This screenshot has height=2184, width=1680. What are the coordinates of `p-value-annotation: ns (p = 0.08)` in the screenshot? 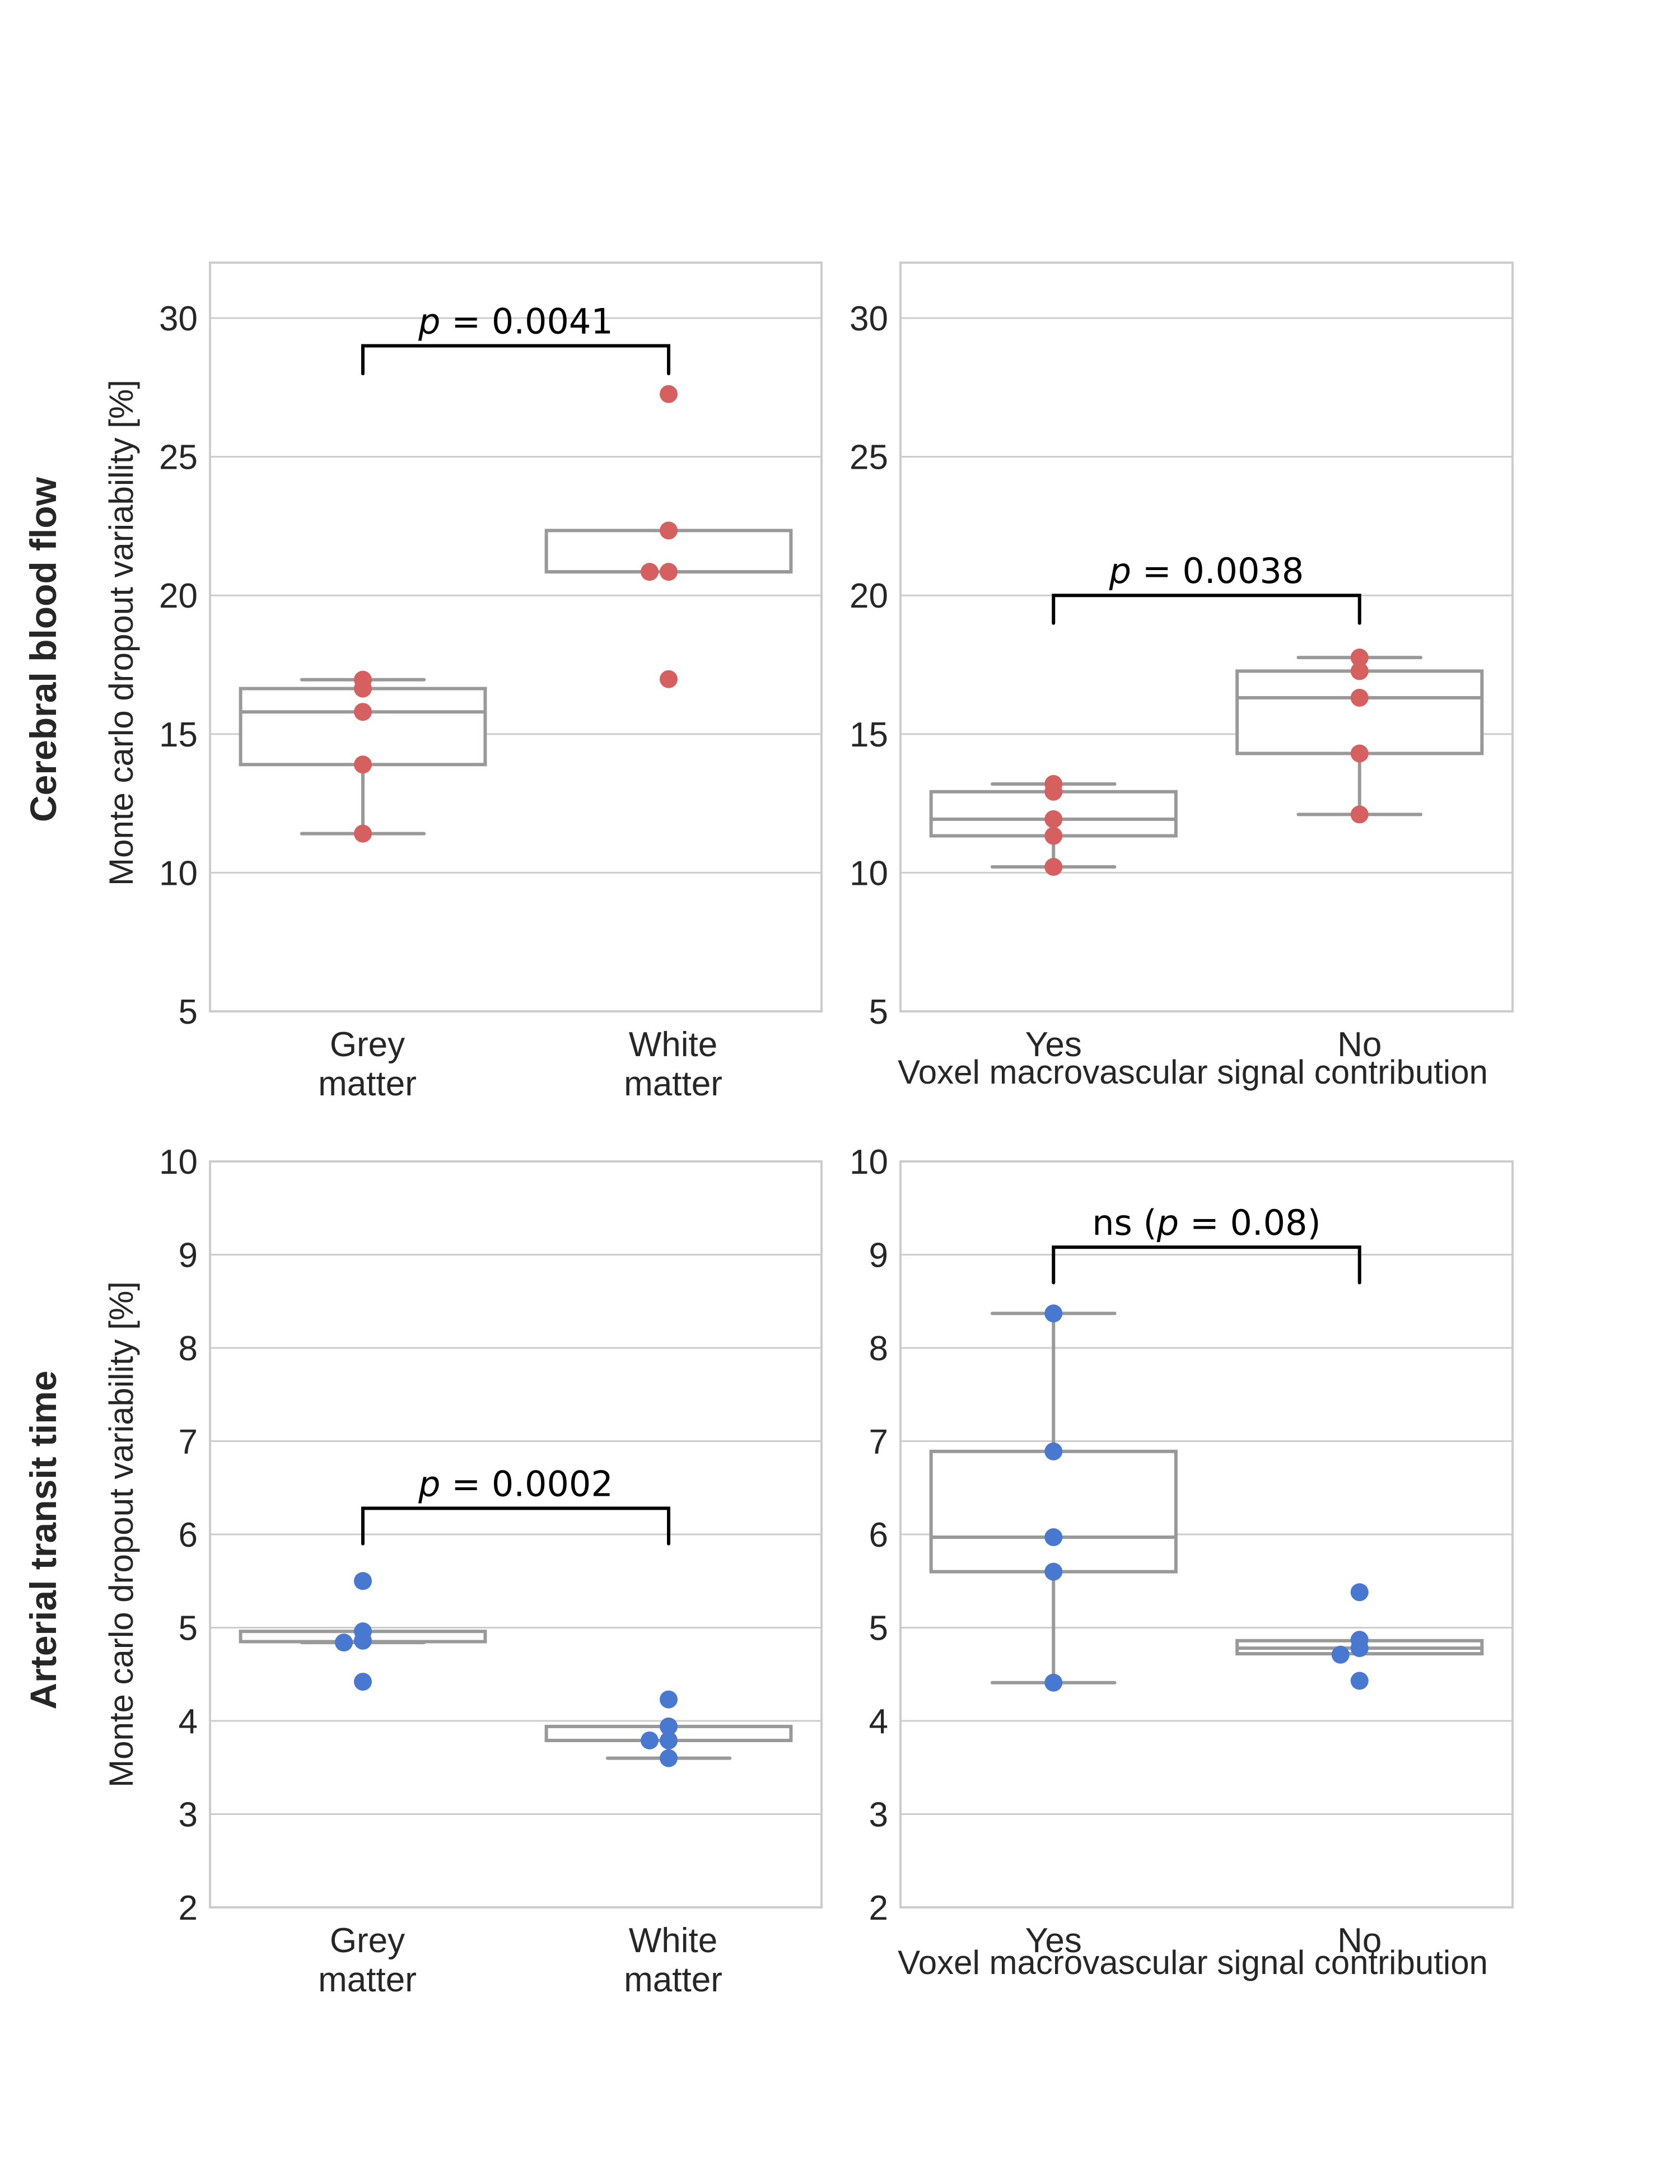 It's located at (1206, 1222).